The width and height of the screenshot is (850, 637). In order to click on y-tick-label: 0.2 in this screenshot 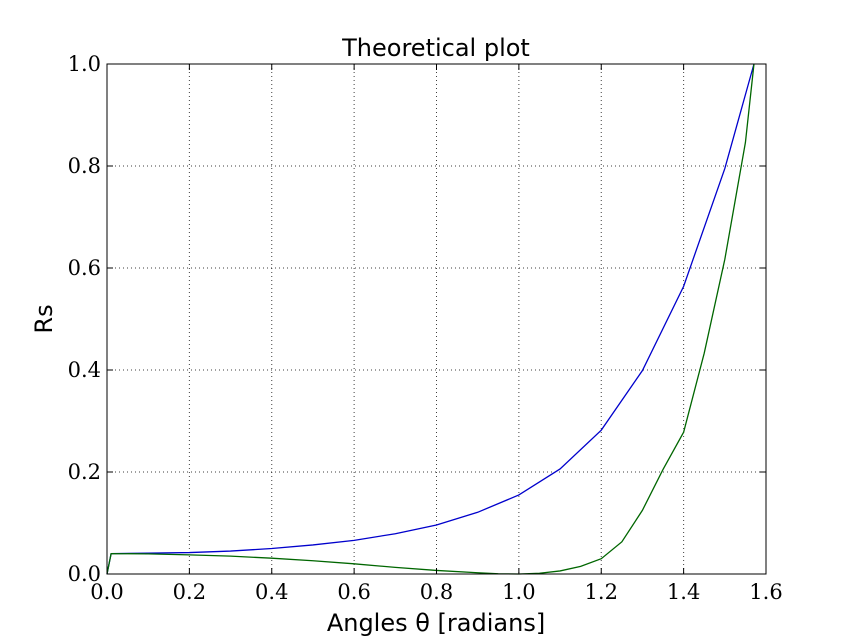, I will do `click(84, 472)`.